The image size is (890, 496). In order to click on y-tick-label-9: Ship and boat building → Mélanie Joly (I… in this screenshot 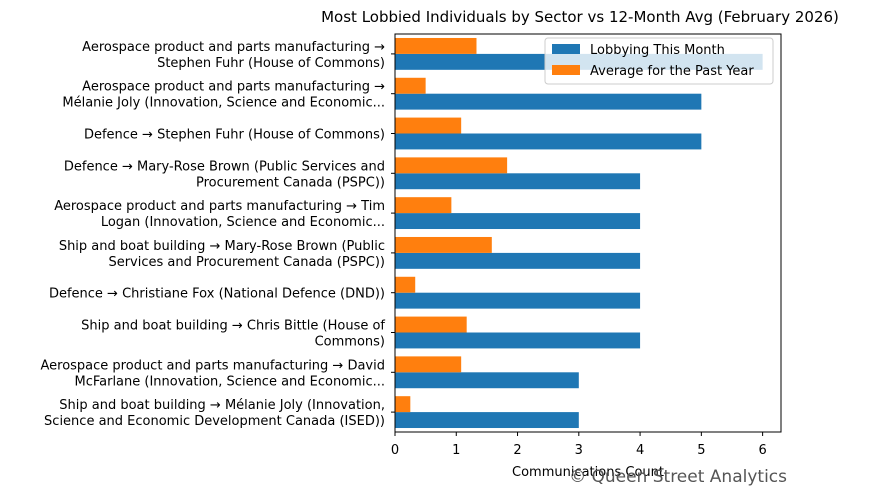, I will do `click(214, 413)`.